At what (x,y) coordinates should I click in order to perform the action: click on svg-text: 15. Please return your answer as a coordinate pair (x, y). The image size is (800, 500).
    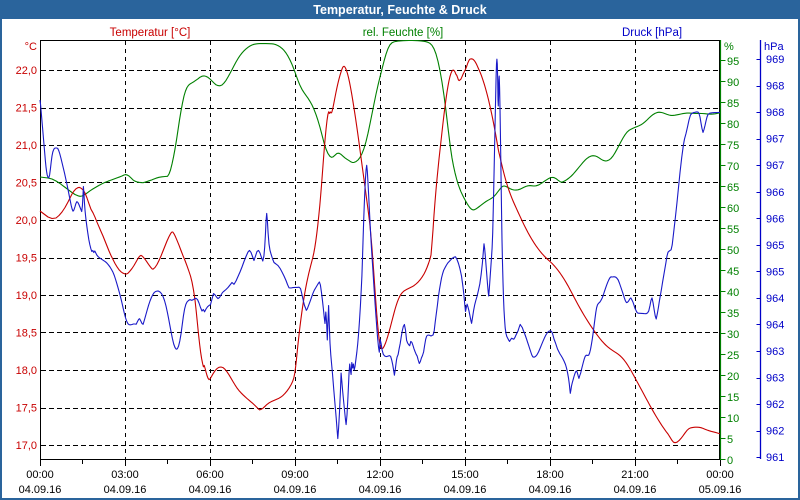
    Looking at the image, I should click on (733, 398).